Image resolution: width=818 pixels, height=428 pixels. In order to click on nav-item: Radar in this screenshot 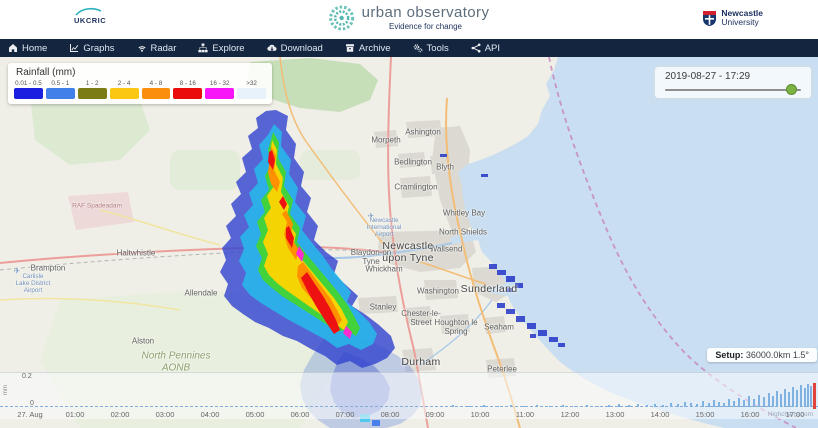, I will do `click(157, 48)`.